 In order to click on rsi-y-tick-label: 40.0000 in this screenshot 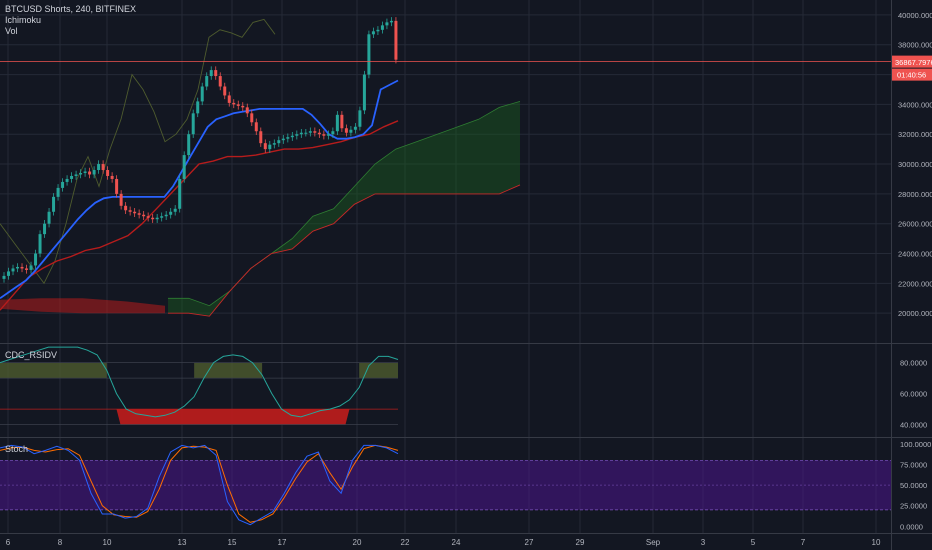, I will do `click(913, 425)`.